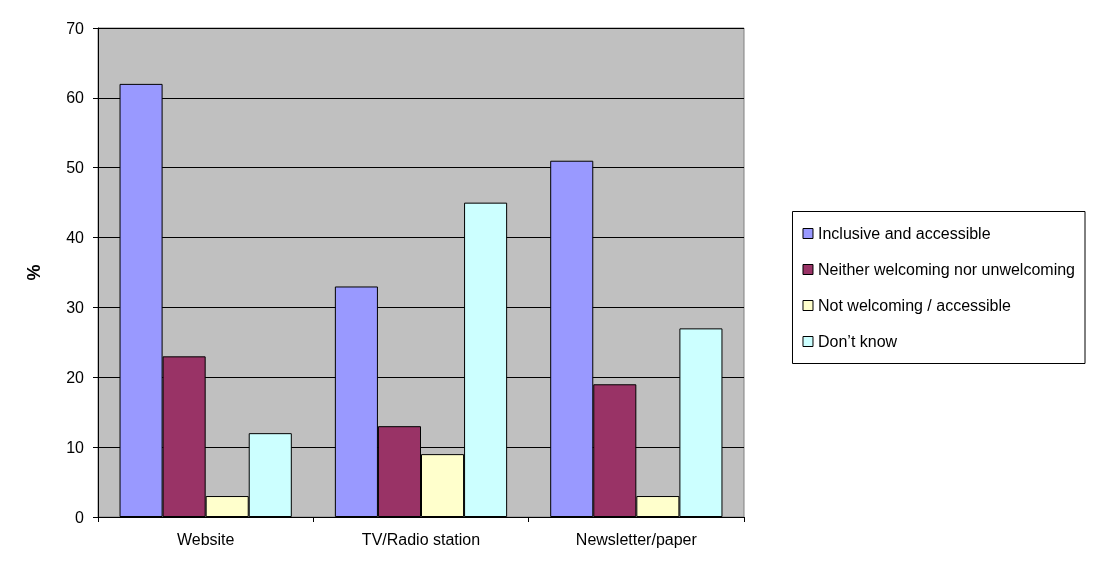  Describe the element at coordinates (857, 341) in the screenshot. I see `legend-label: Don’t know` at that location.